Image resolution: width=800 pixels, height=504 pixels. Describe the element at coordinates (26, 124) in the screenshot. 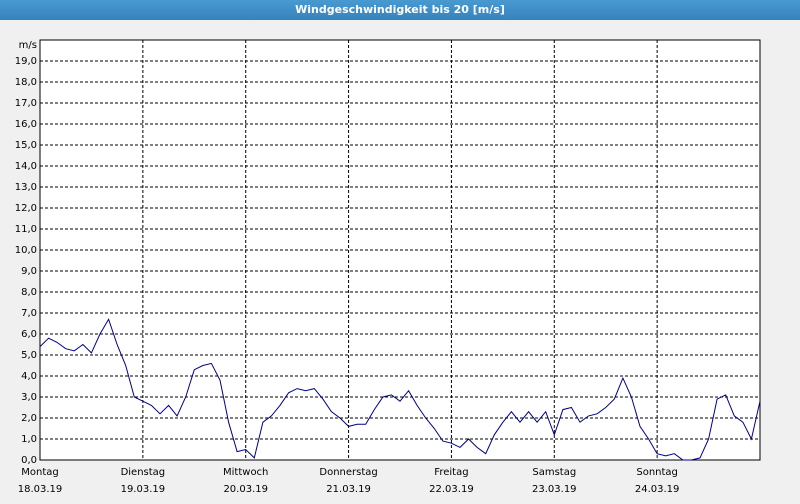

I see `y-tick-label: 16,0` at that location.